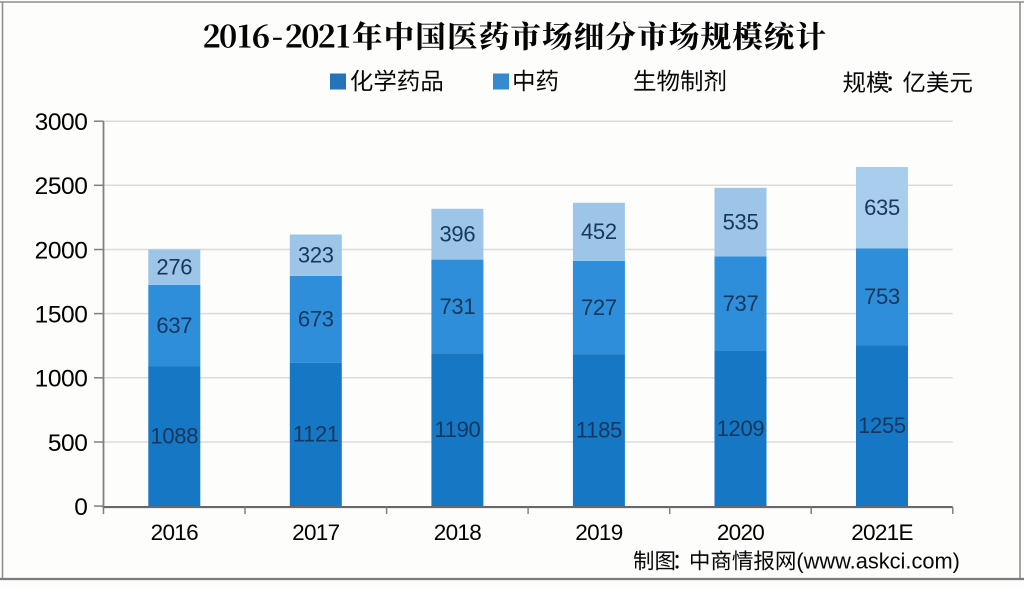 Image resolution: width=1024 pixels, height=593 pixels. Describe the element at coordinates (315, 532) in the screenshot. I see `svg-text: 2017` at that location.